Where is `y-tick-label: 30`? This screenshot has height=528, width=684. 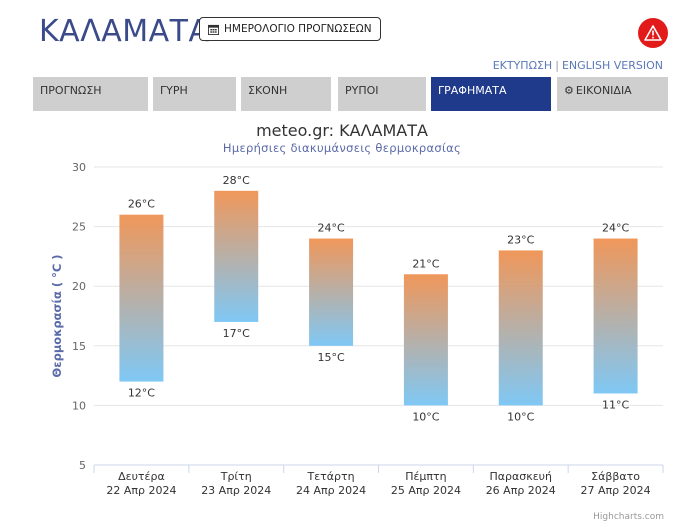 y-tick-label: 30 is located at coordinates (79, 167).